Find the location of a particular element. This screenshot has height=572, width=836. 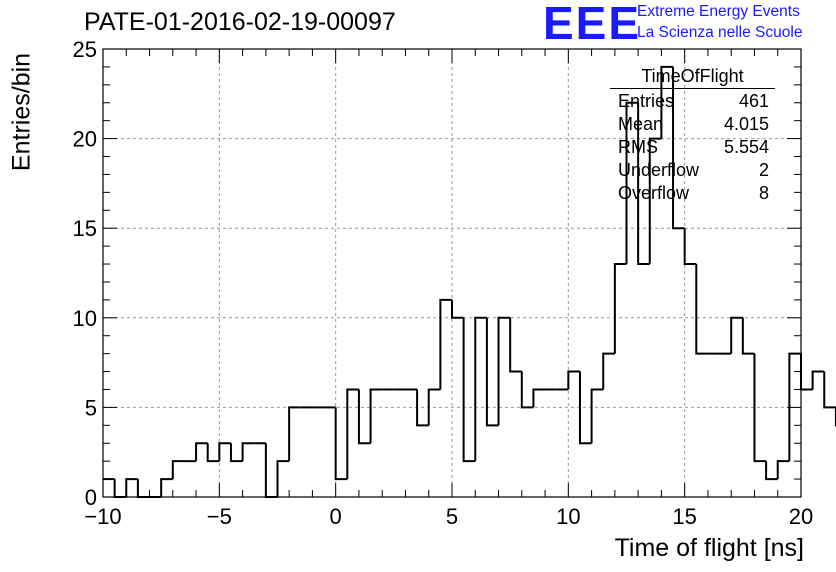

y-axis-label: Entries/bin is located at coordinates (21, 112).